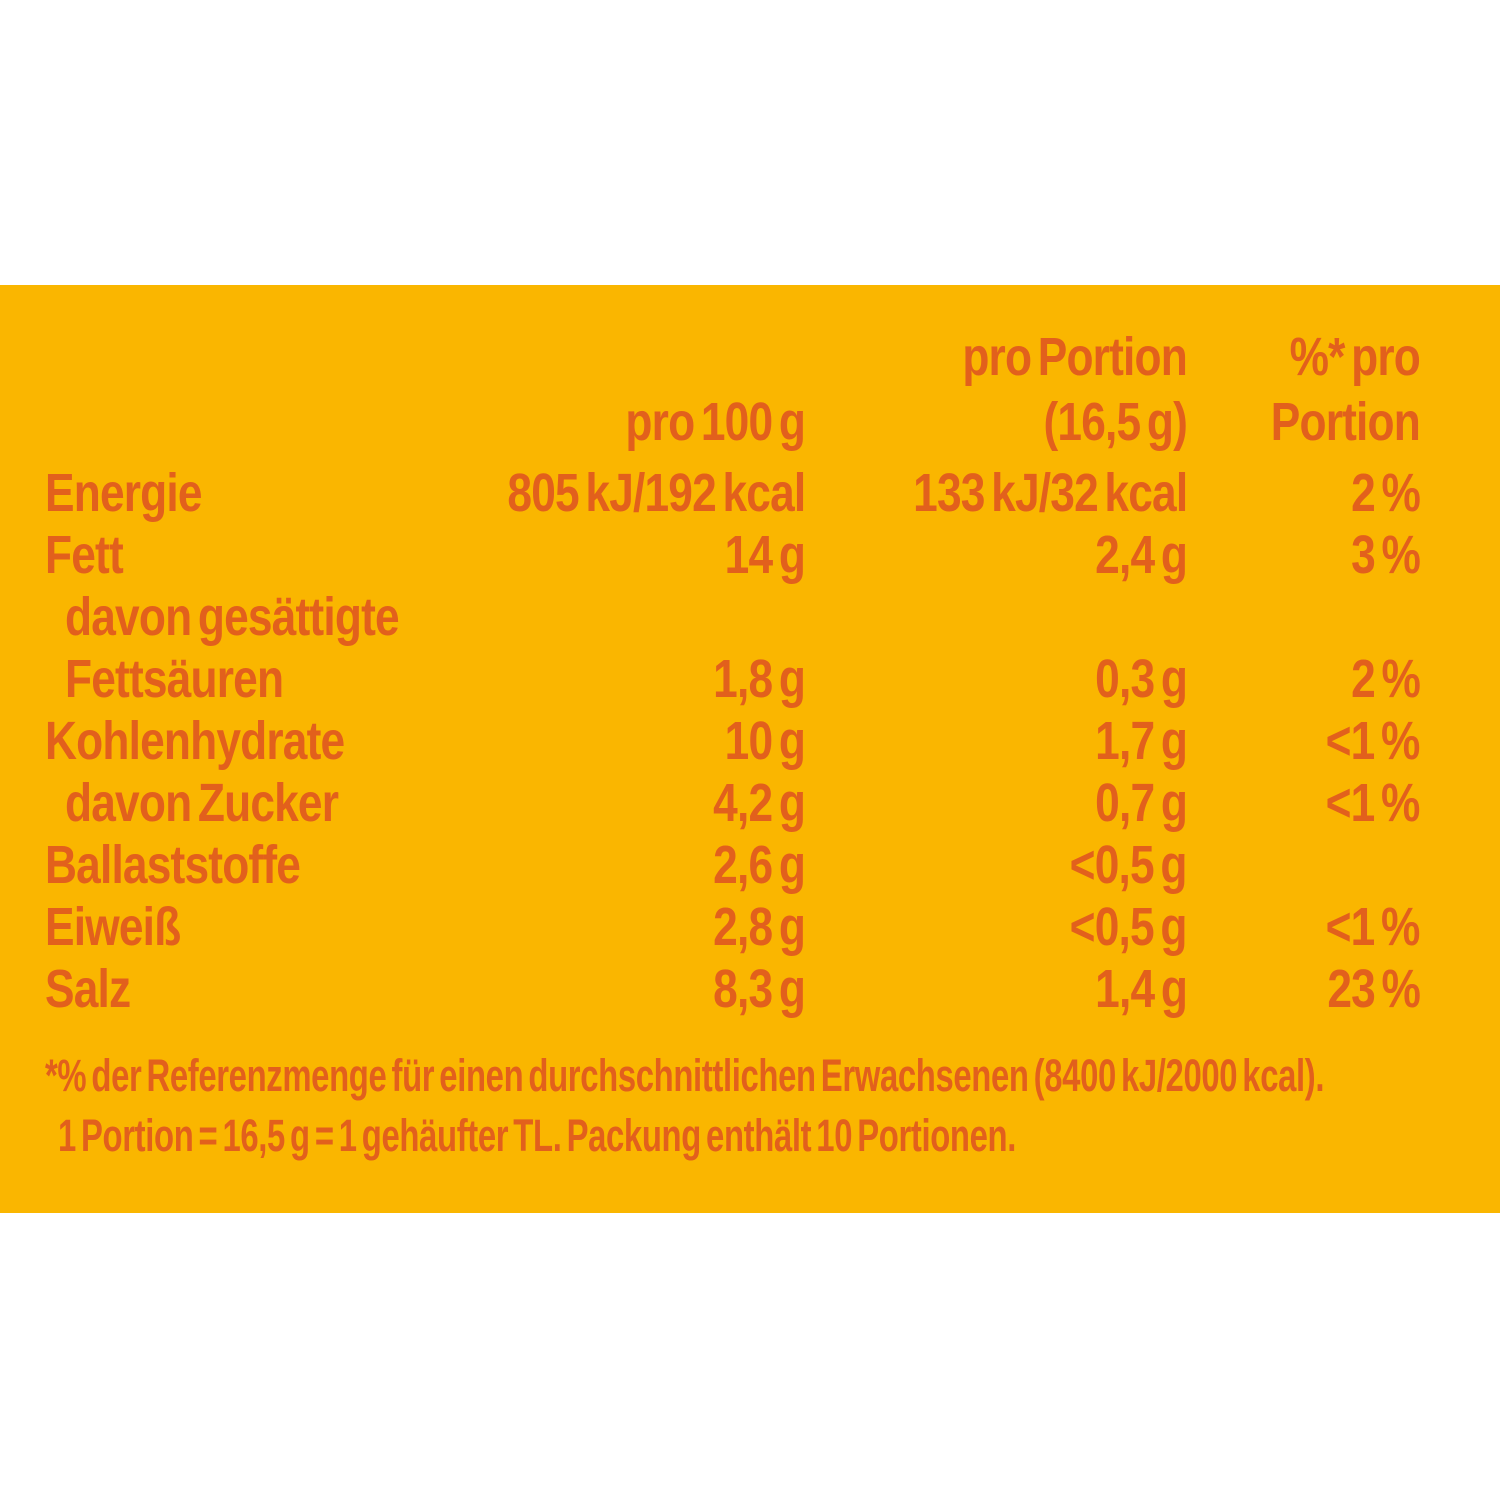  What do you see at coordinates (232, 617) in the screenshot?
I see `nutrient-label: davon gesättigte` at bounding box center [232, 617].